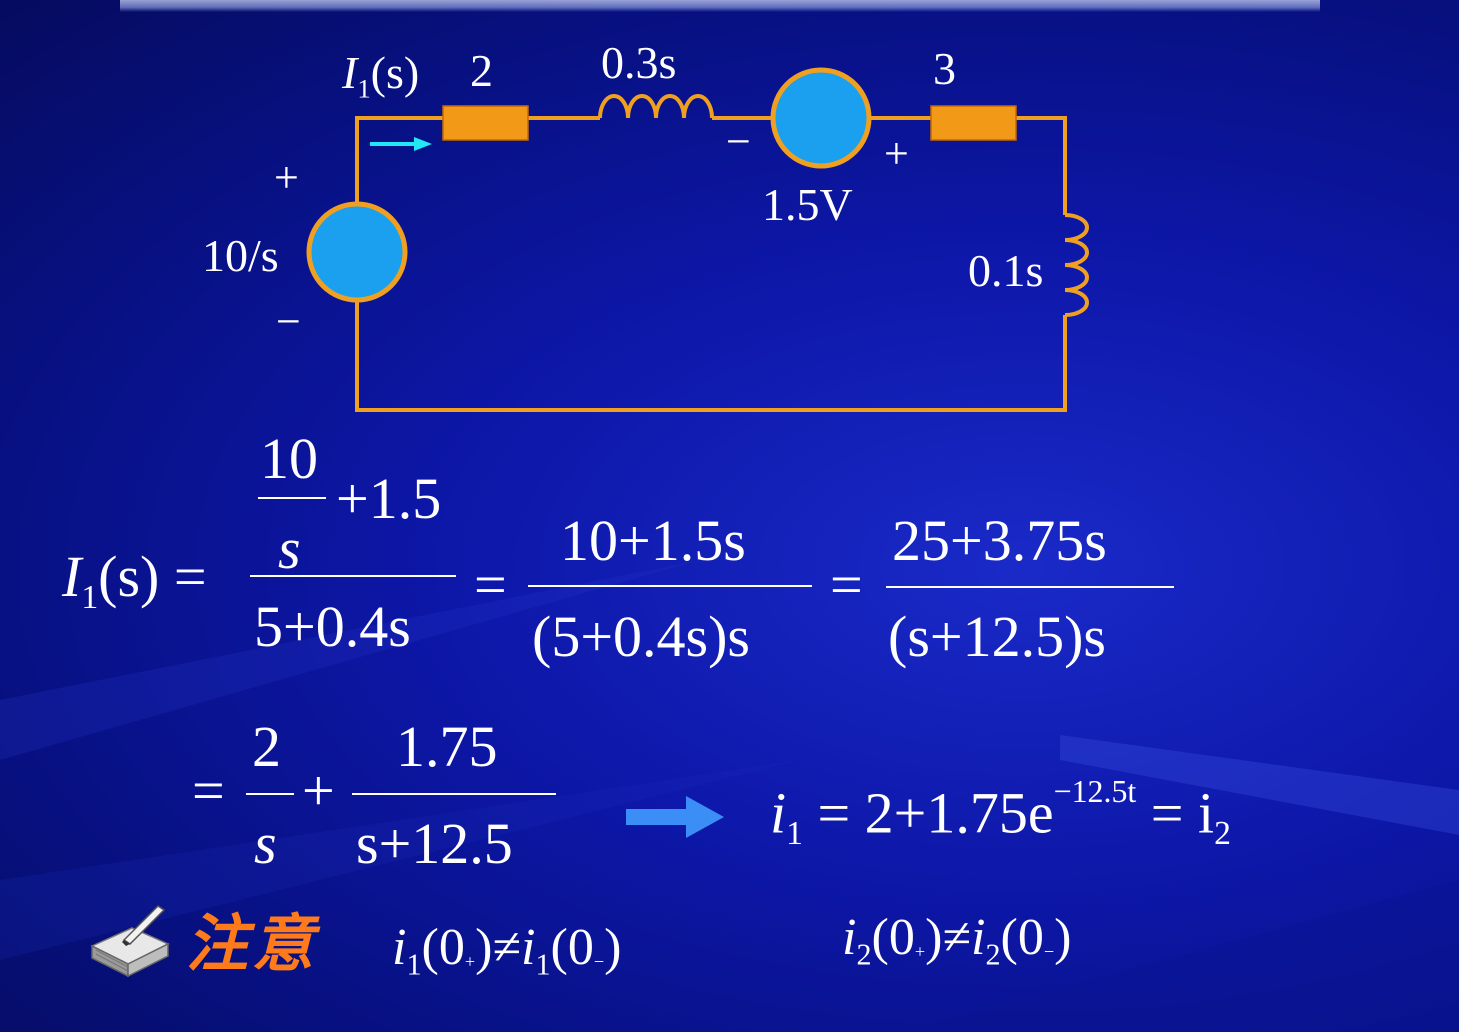 This screenshot has width=1459, height=1032. What do you see at coordinates (957, 940) in the screenshot?
I see `note-inequality-2: i2(0+)≠i2(0−)` at bounding box center [957, 940].